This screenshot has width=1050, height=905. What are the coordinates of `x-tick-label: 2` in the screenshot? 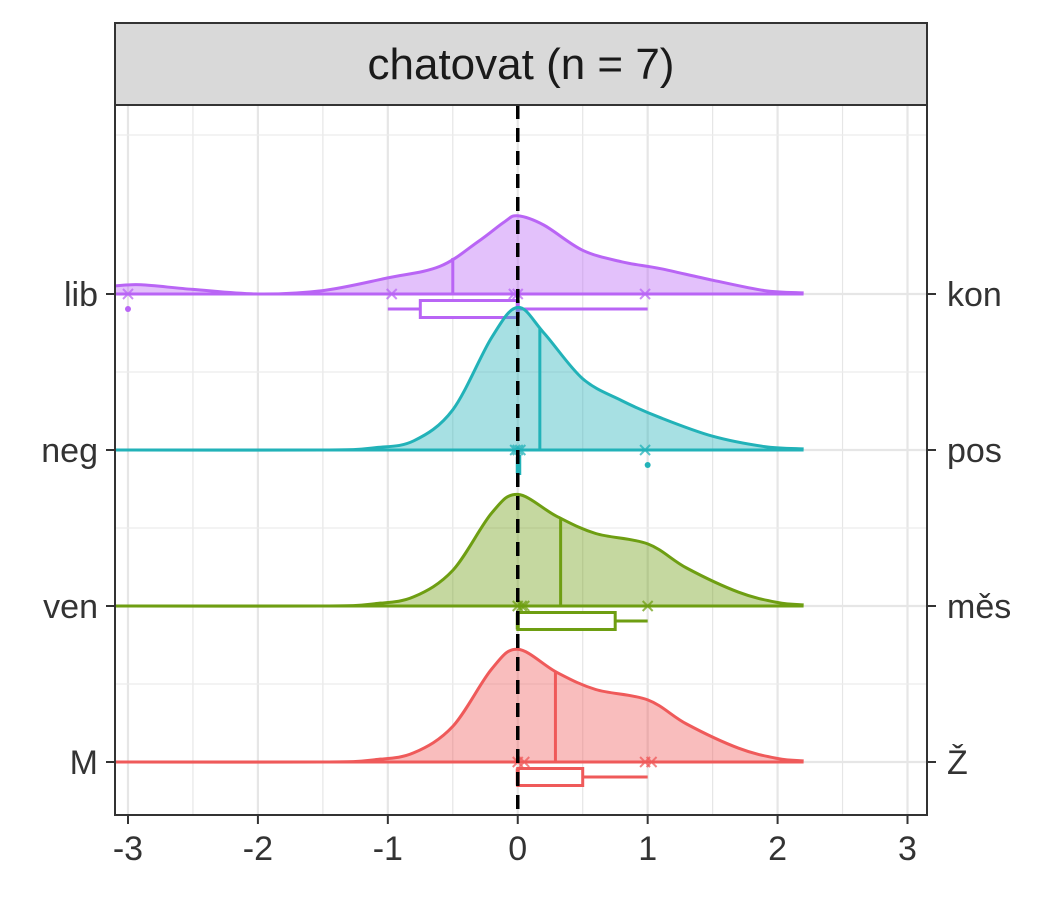 It's located at (777, 849).